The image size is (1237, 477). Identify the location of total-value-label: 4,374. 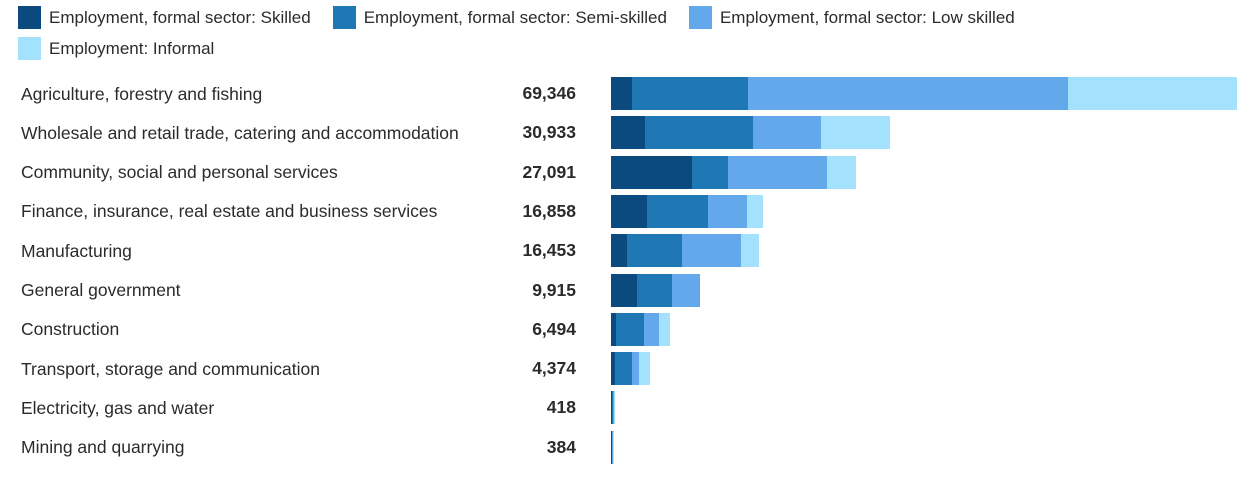
(554, 368).